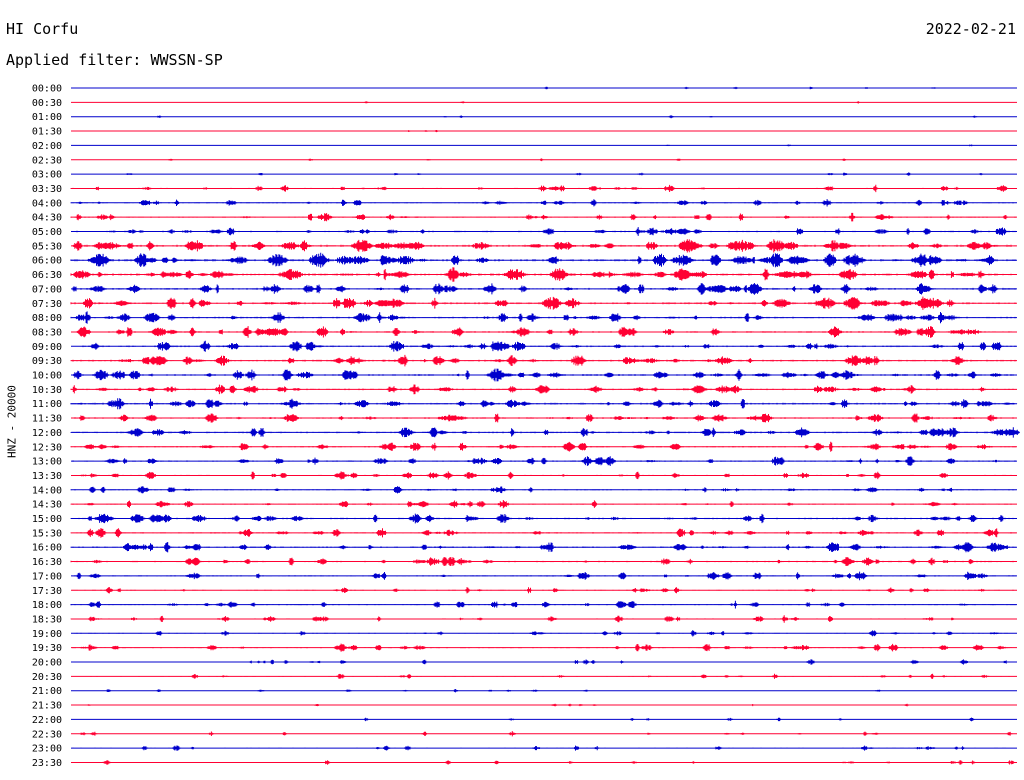  I want to click on row-time-label: 07:30, so click(47, 304).